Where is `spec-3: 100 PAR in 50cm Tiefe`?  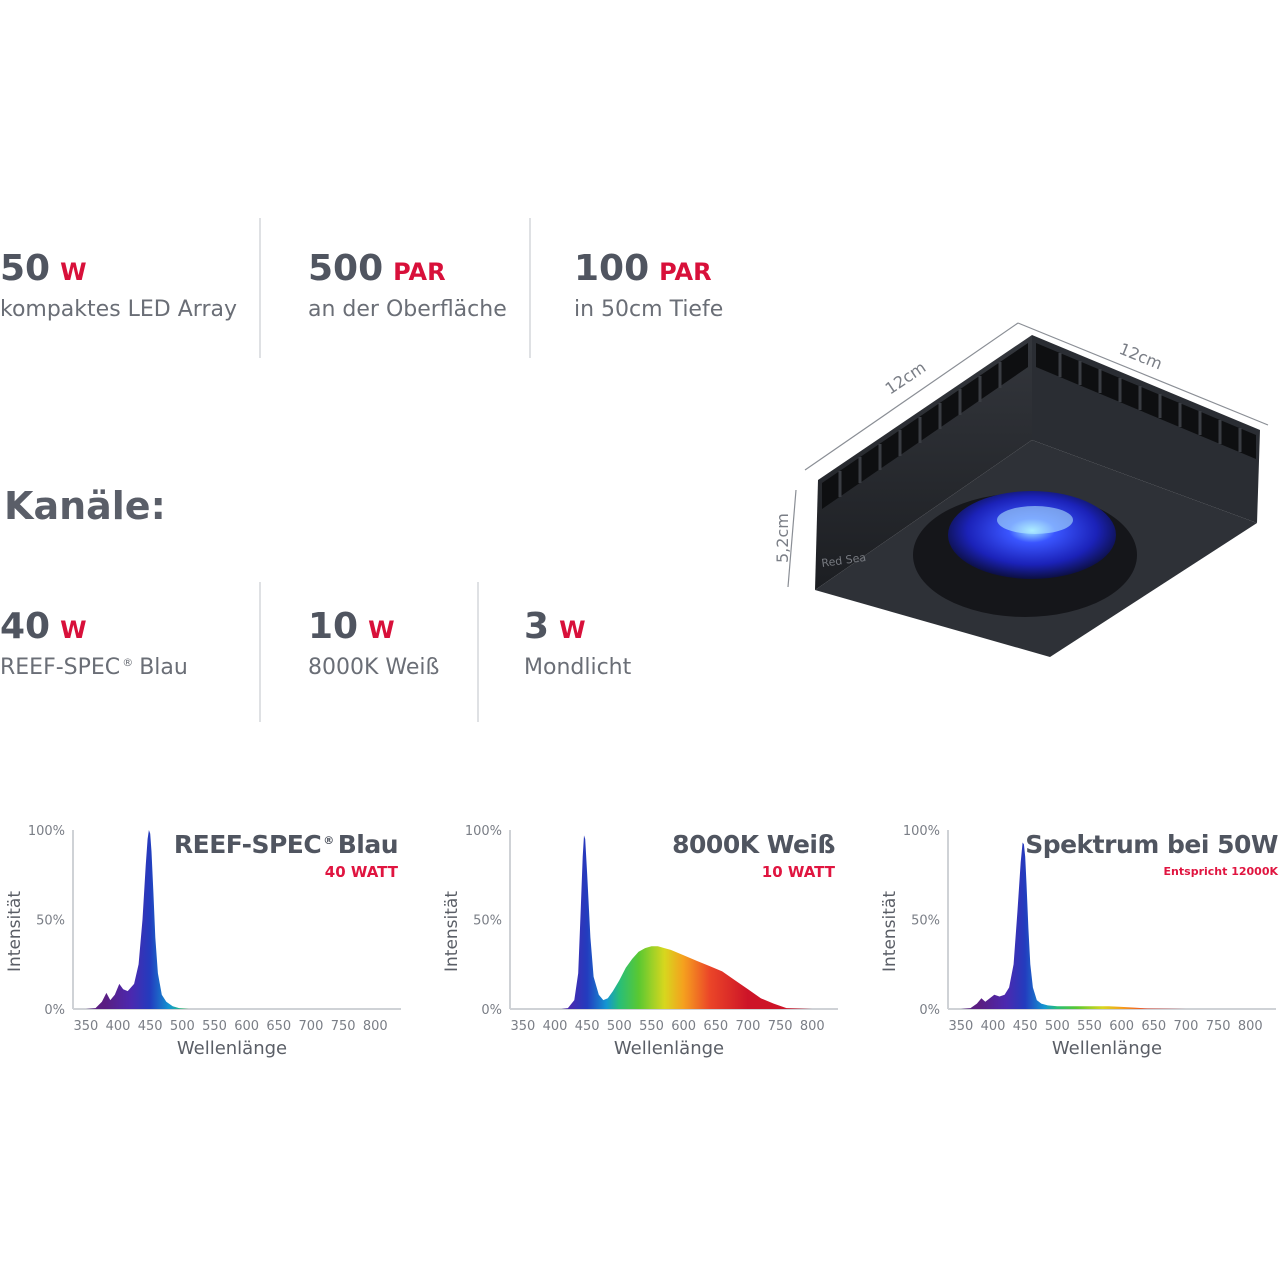
spec-3: 100 PAR in 50cm Tiefe is located at coordinates (648, 285).